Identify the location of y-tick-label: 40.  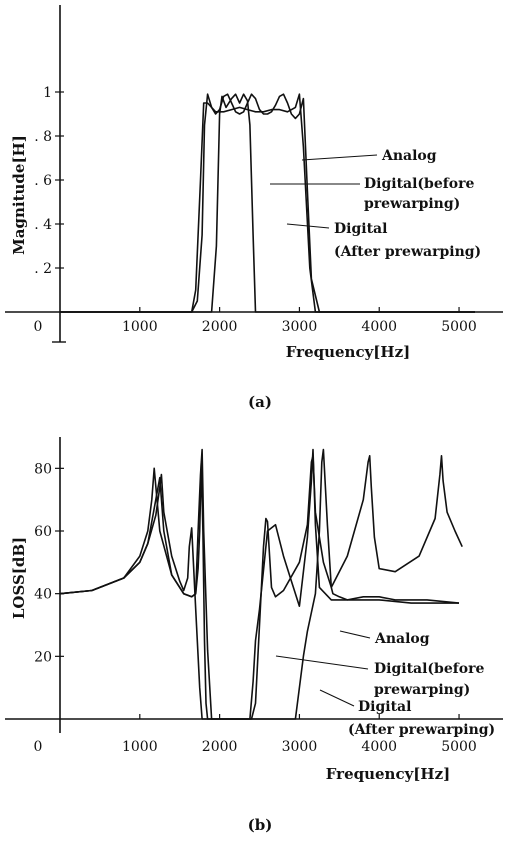
(43, 595).